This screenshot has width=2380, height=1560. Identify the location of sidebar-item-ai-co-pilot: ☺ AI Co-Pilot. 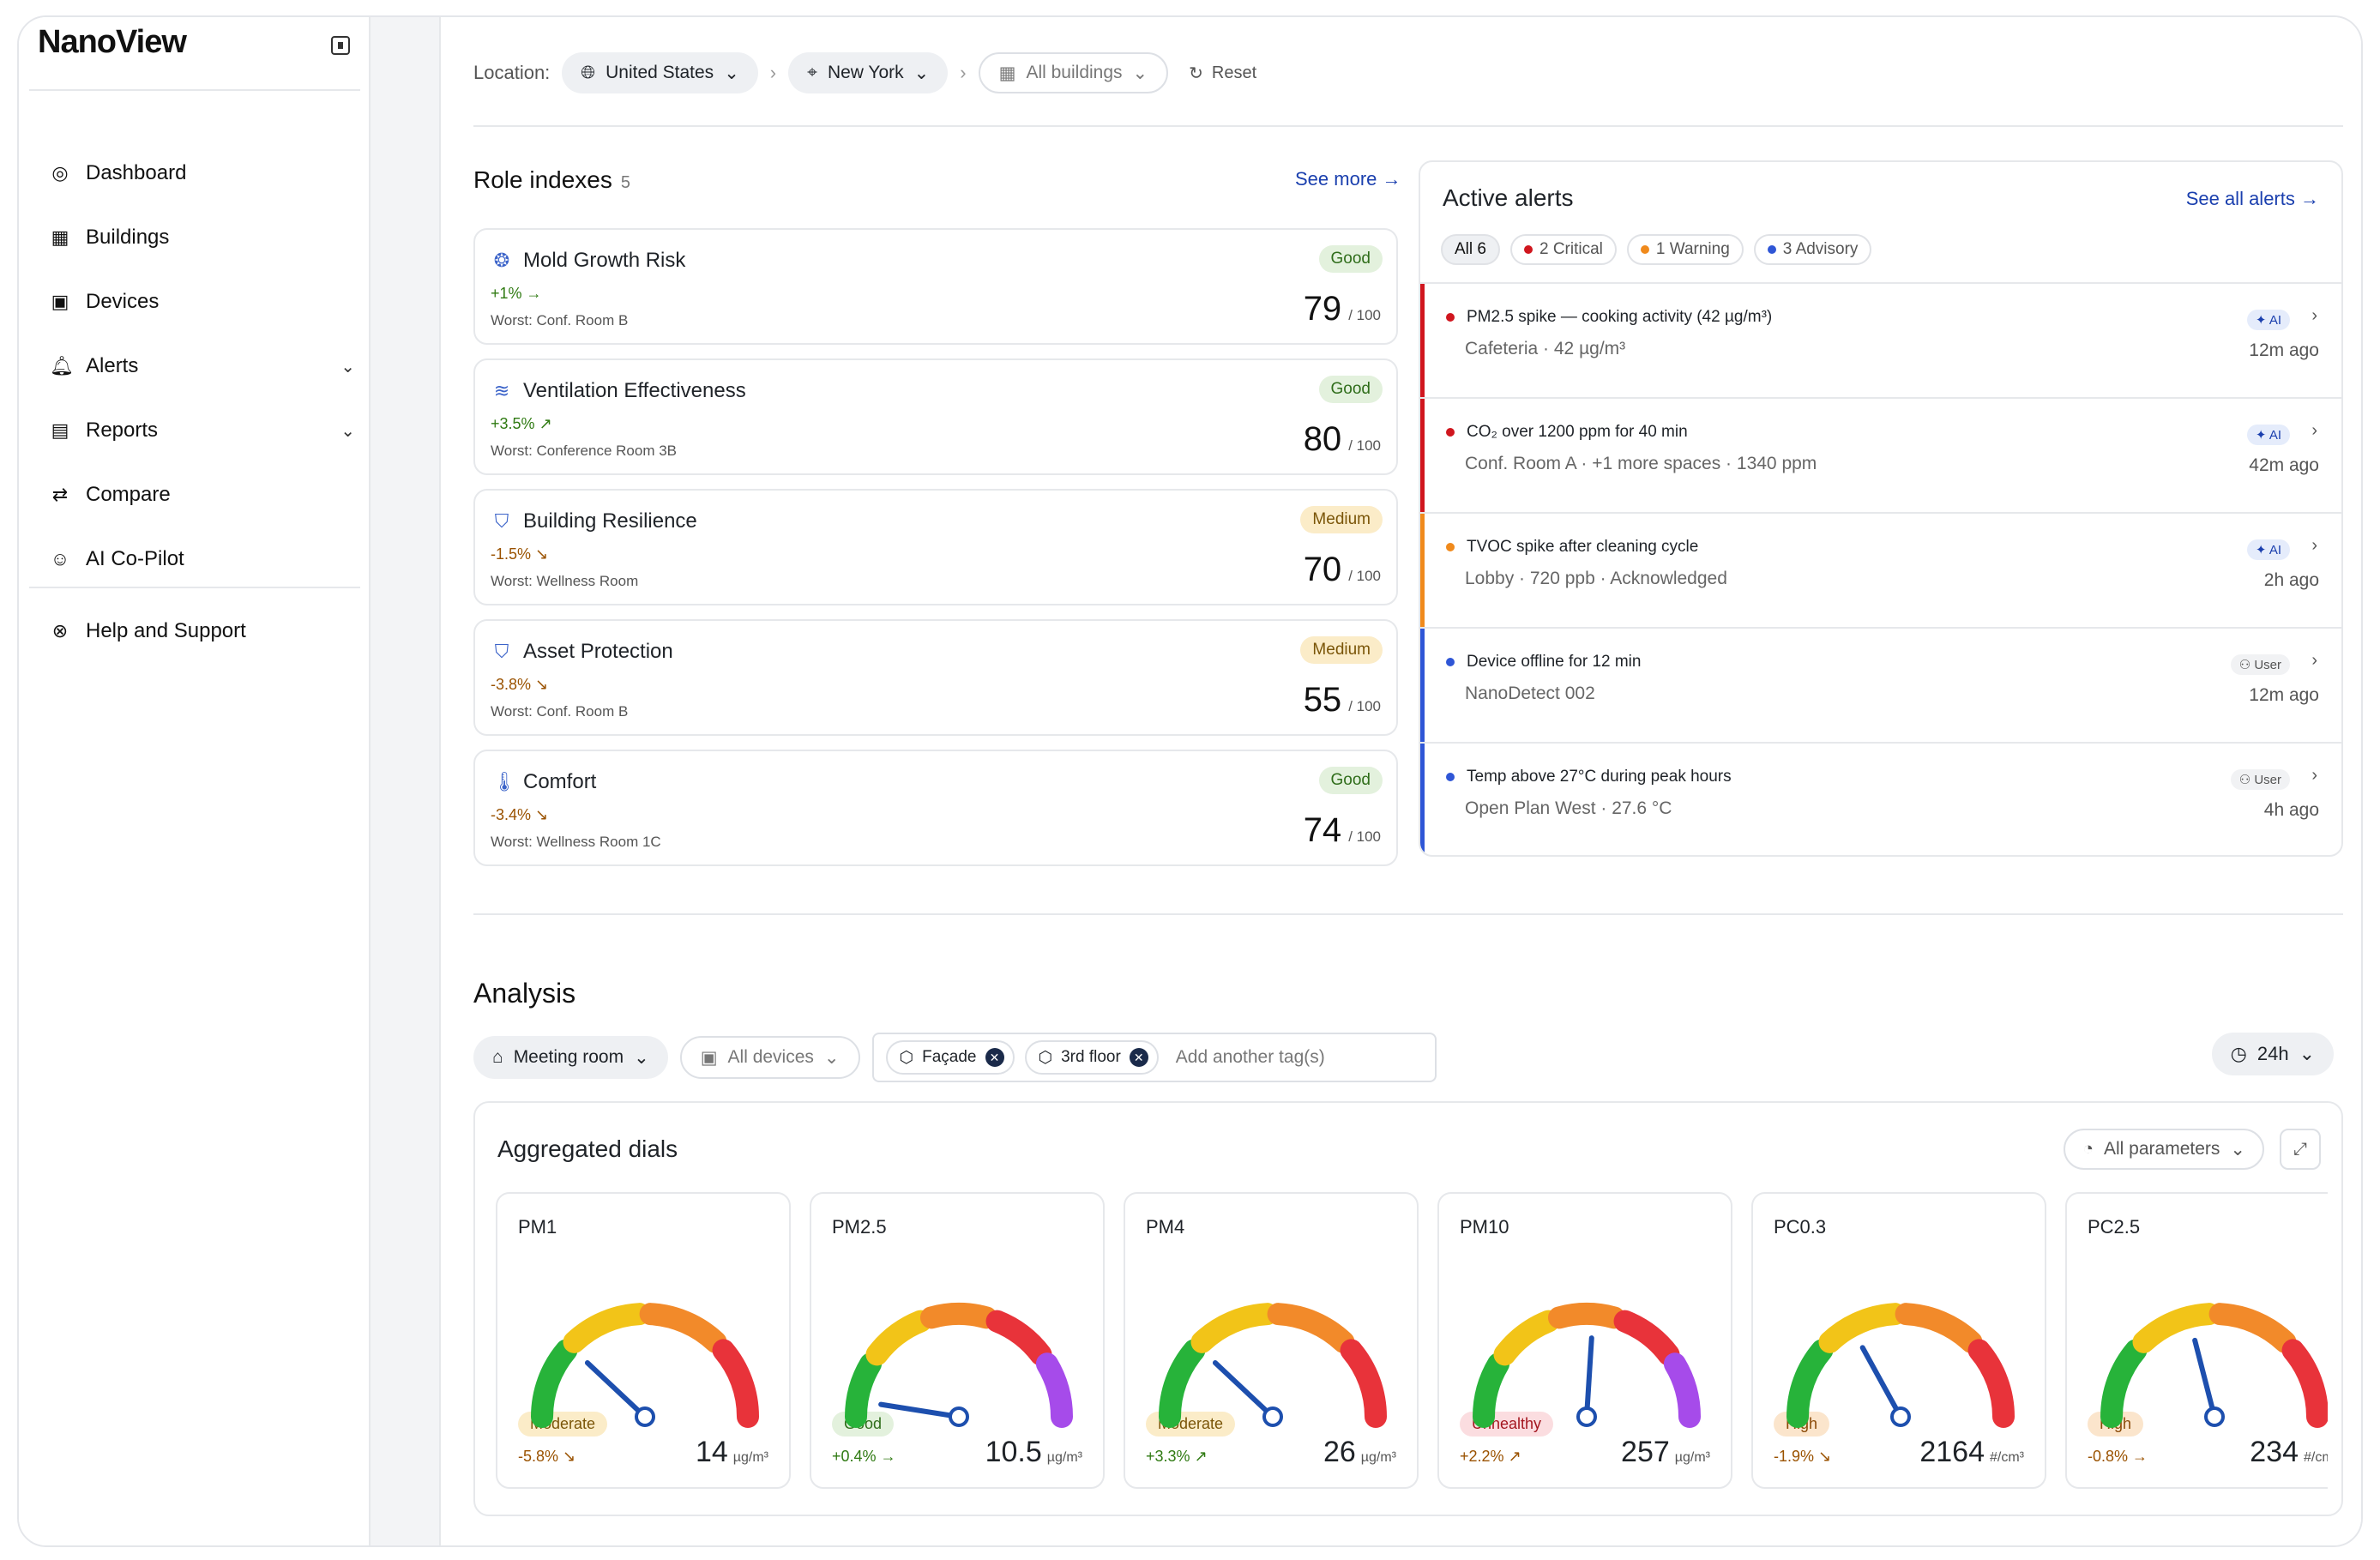
(202, 559).